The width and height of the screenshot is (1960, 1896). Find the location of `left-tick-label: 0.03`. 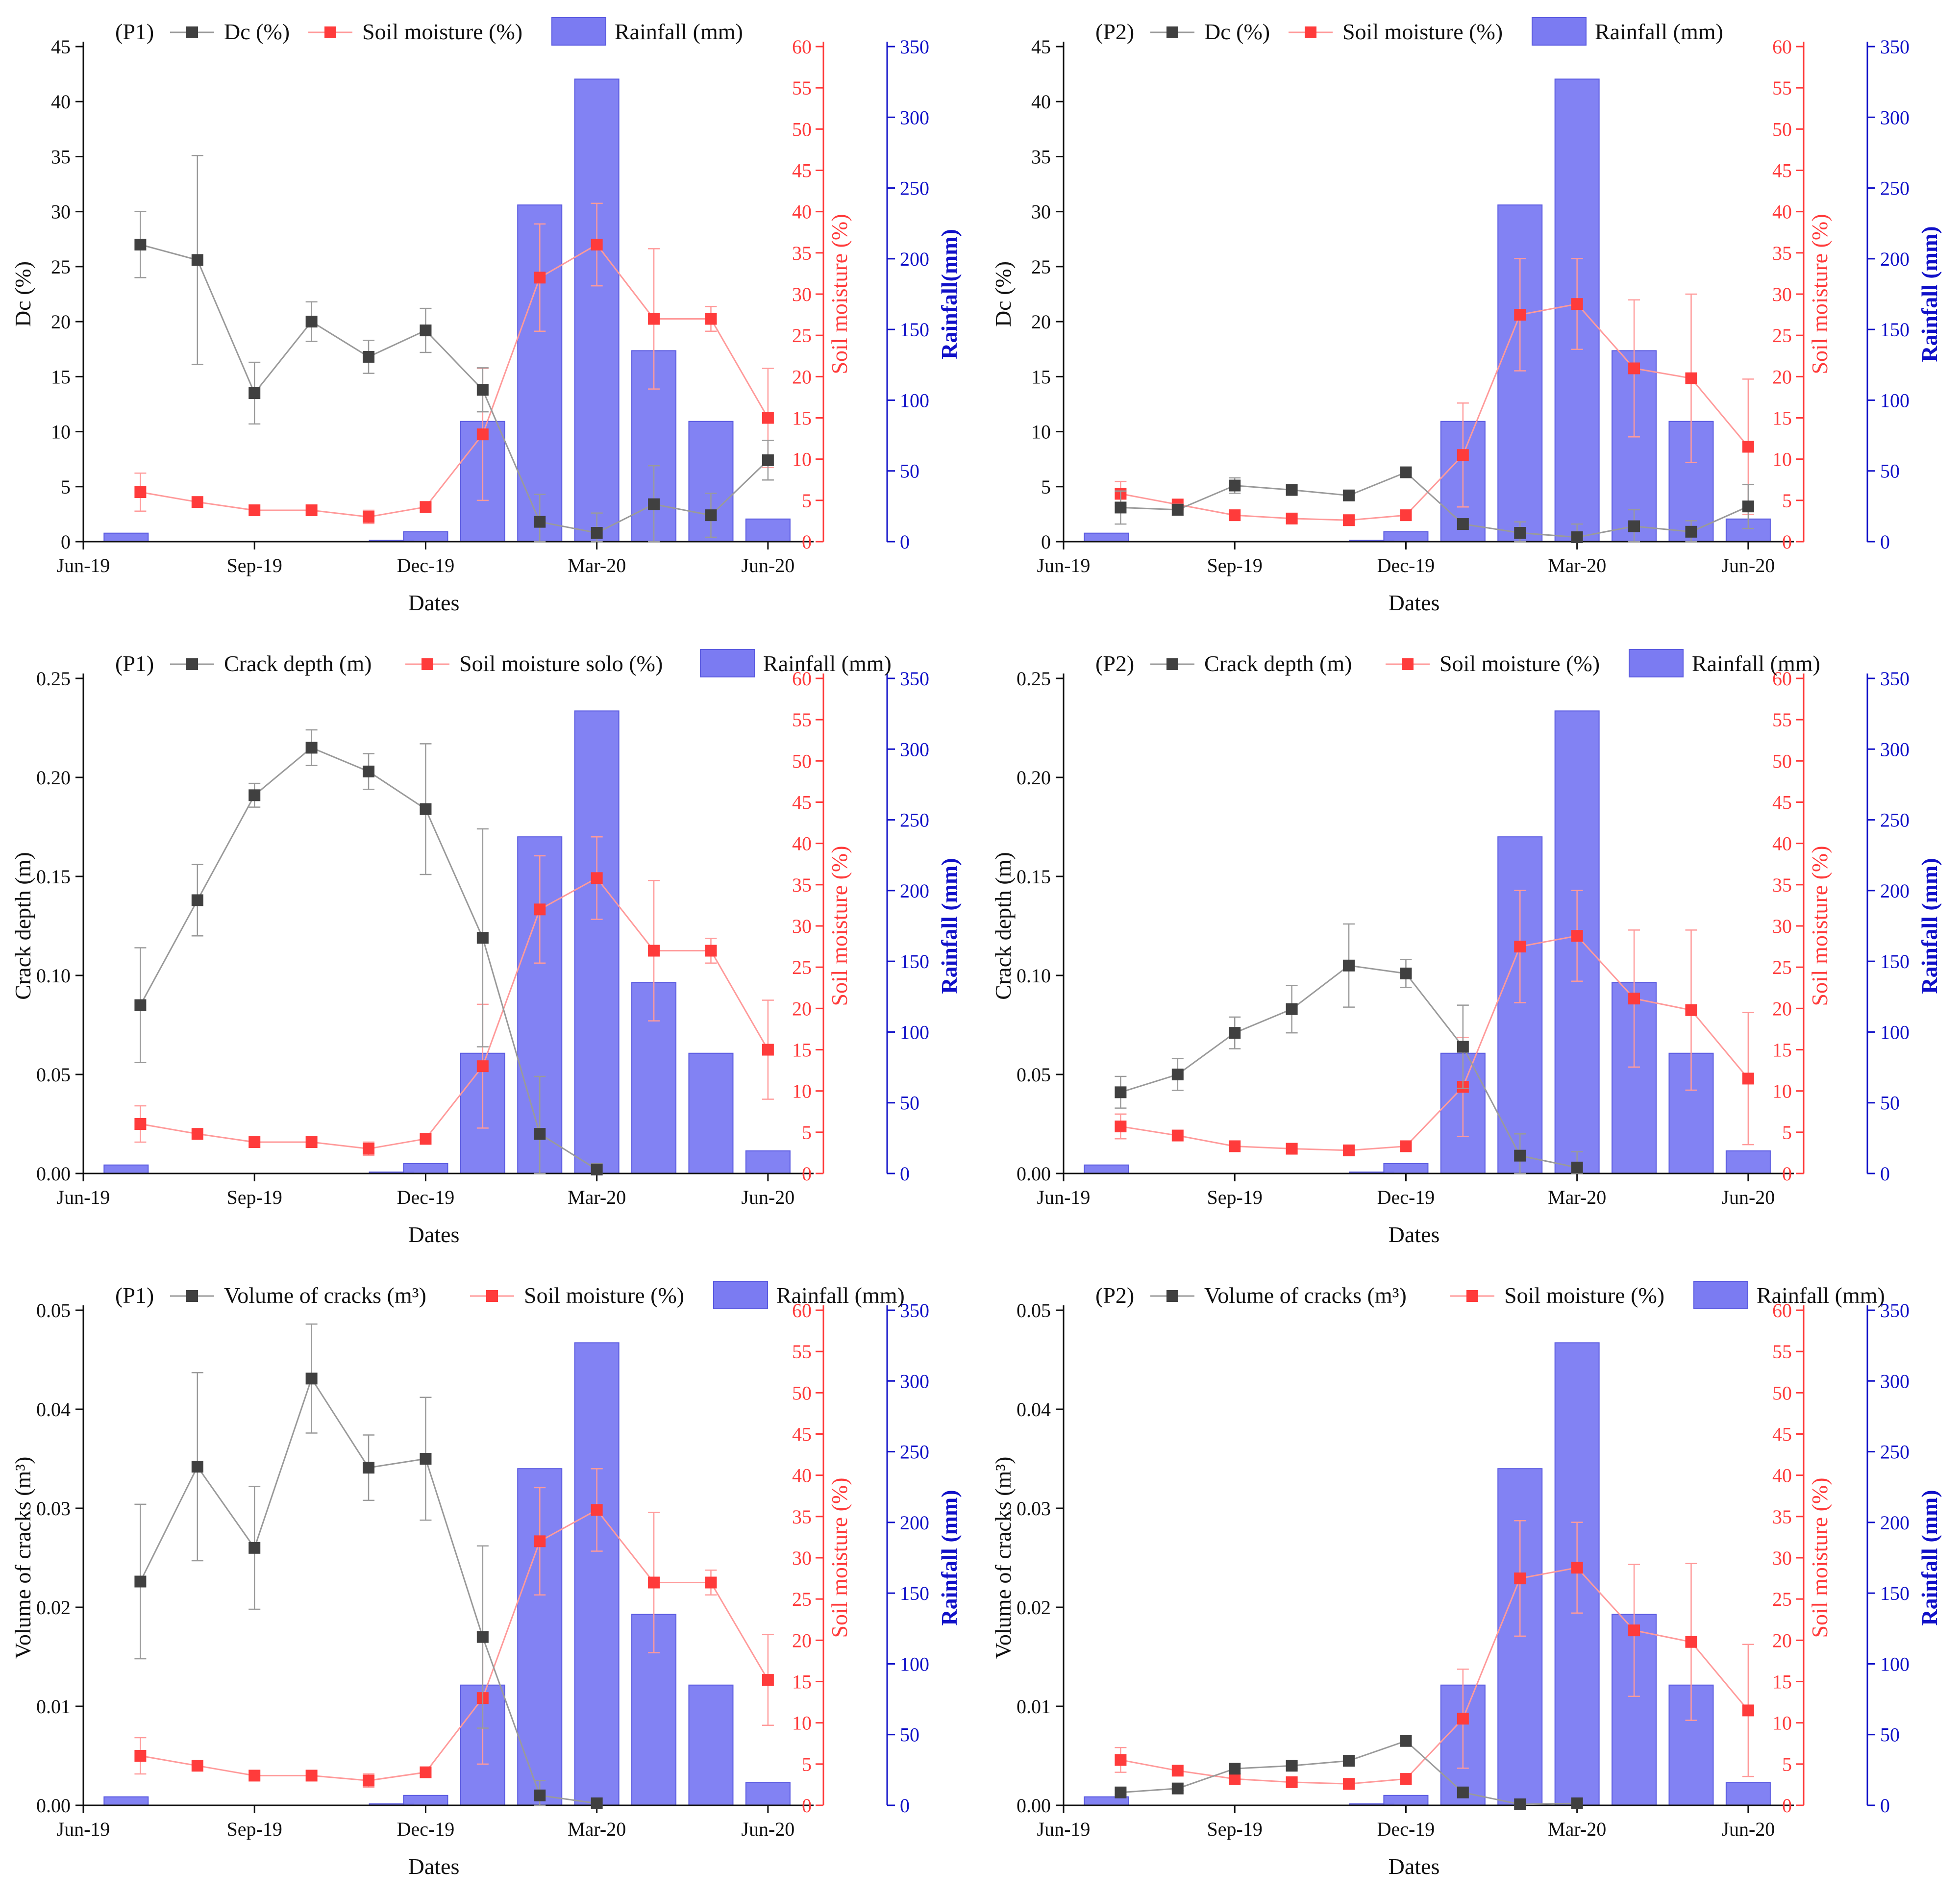

left-tick-label: 0.03 is located at coordinates (53, 1508).